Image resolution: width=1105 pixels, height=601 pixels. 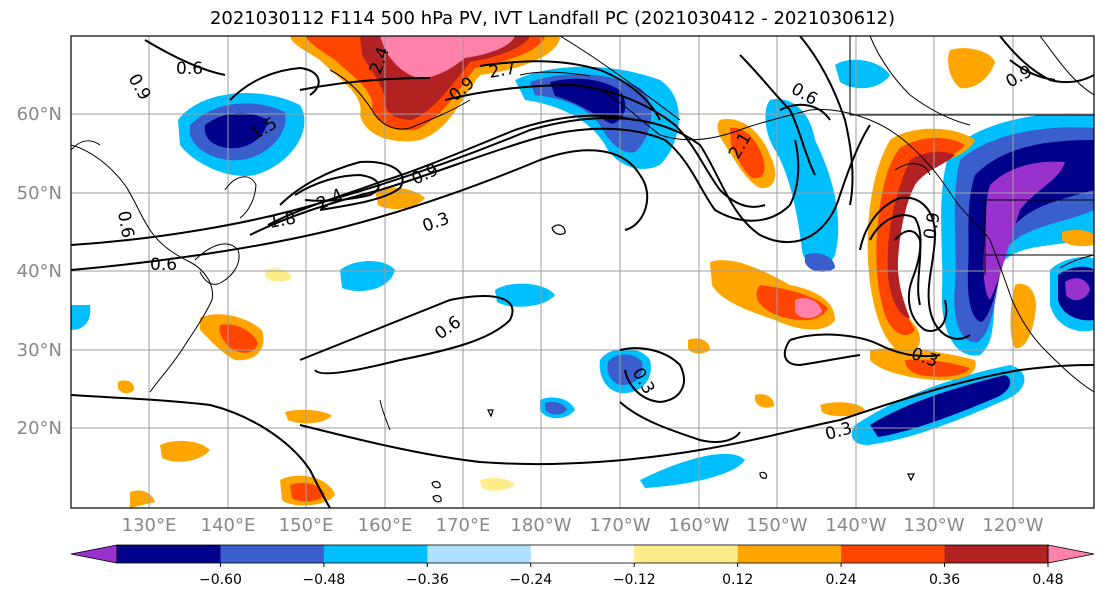 I want to click on colorbar-tick-label: −0.36, so click(x=427, y=580).